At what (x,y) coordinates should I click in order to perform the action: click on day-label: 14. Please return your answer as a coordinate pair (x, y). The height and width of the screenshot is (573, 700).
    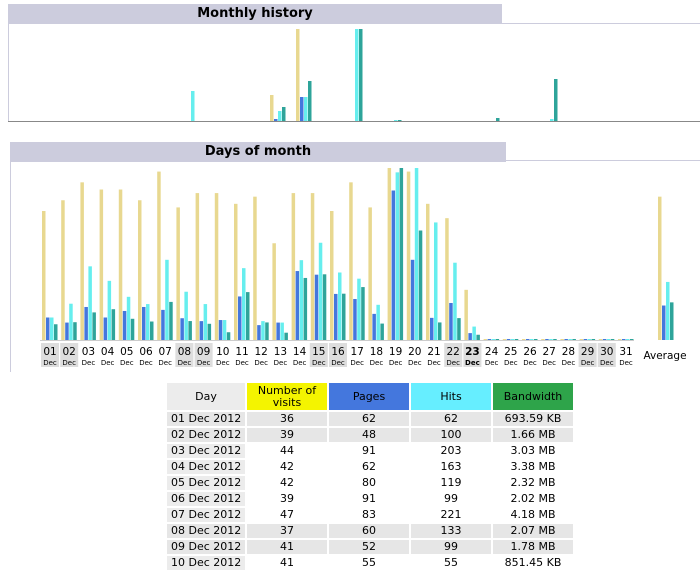
    Looking at the image, I should click on (300, 352).